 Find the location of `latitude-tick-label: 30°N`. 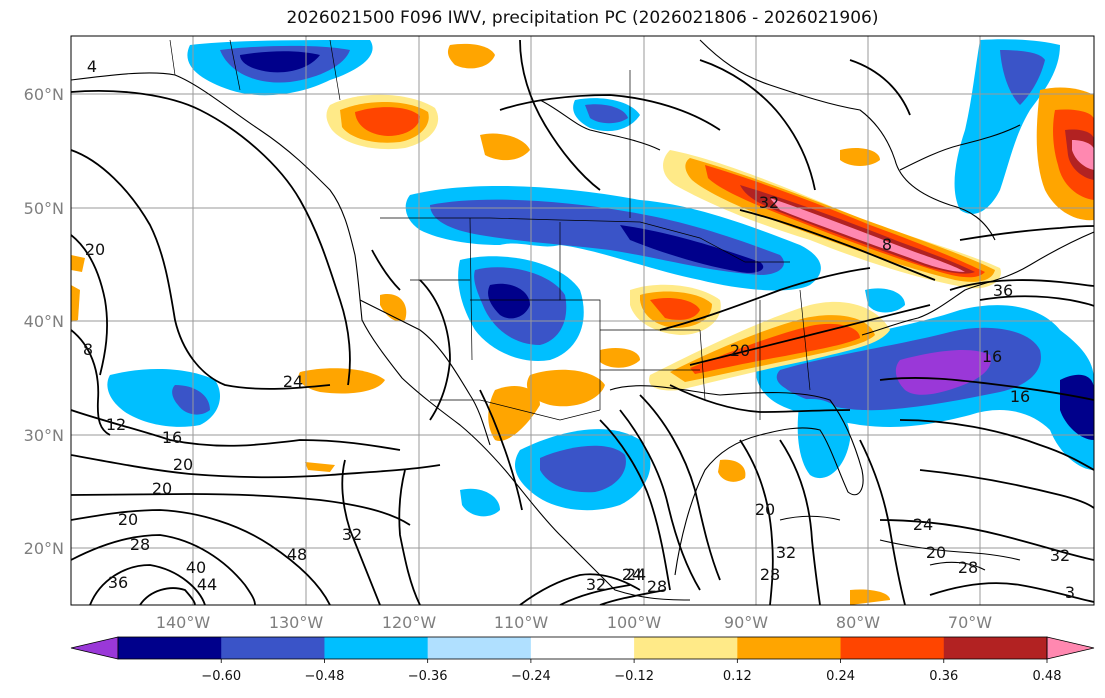

latitude-tick-label: 30°N is located at coordinates (44, 435).